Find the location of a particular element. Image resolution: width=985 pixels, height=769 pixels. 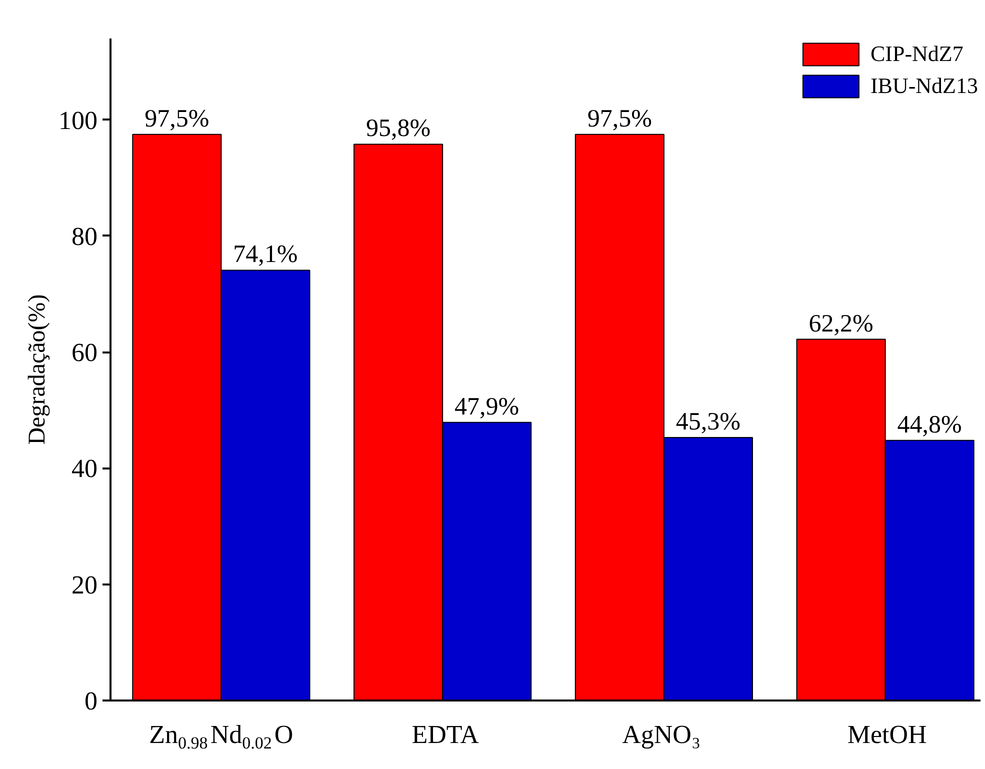

x-tick-label: EDTA is located at coordinates (446, 734).